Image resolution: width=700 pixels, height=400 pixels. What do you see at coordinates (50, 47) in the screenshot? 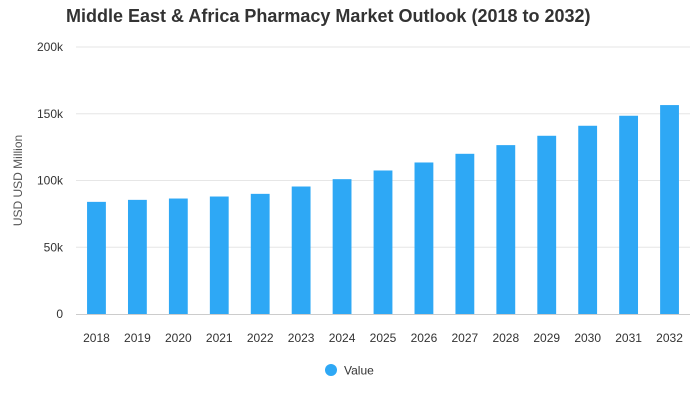
I see `y-tick-label: 200k` at bounding box center [50, 47].